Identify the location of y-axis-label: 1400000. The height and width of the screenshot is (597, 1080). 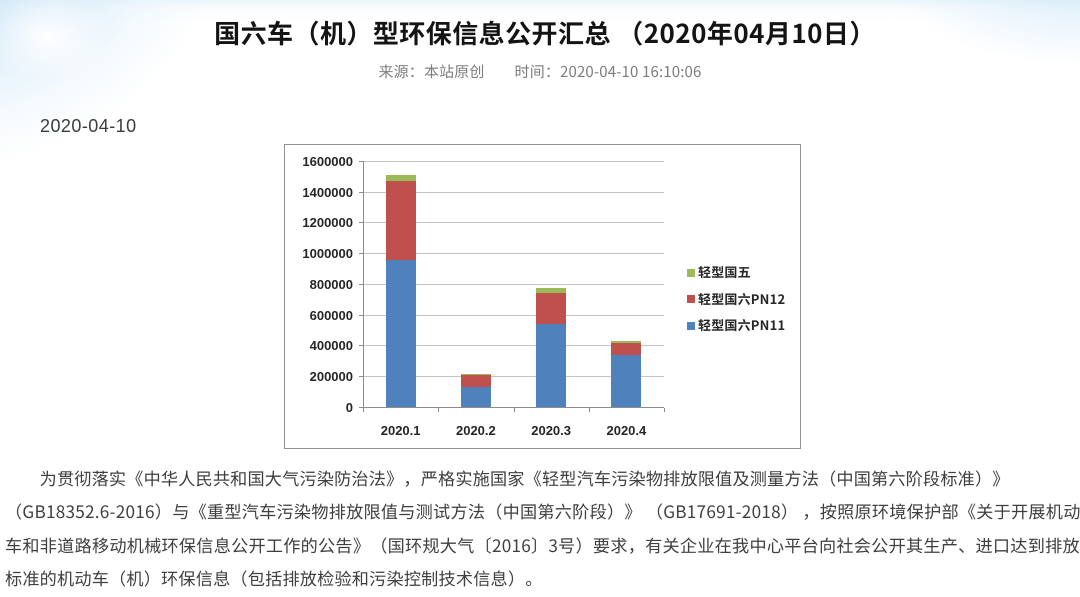
(327, 192).